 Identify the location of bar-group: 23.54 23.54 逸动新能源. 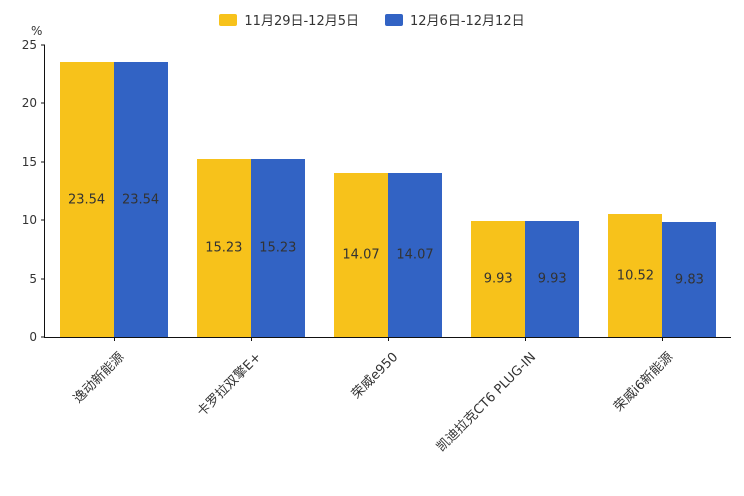
(113, 225).